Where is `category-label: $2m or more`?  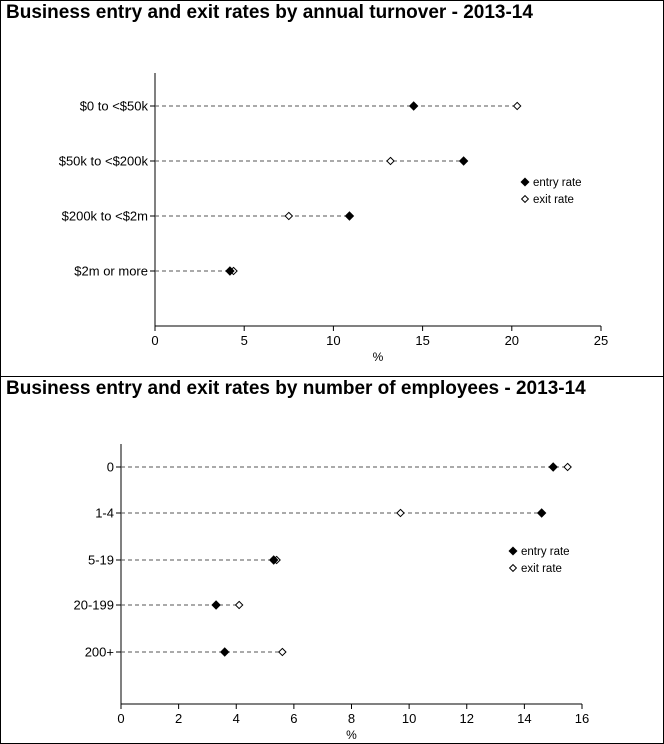
category-label: $2m or more is located at coordinates (111, 271).